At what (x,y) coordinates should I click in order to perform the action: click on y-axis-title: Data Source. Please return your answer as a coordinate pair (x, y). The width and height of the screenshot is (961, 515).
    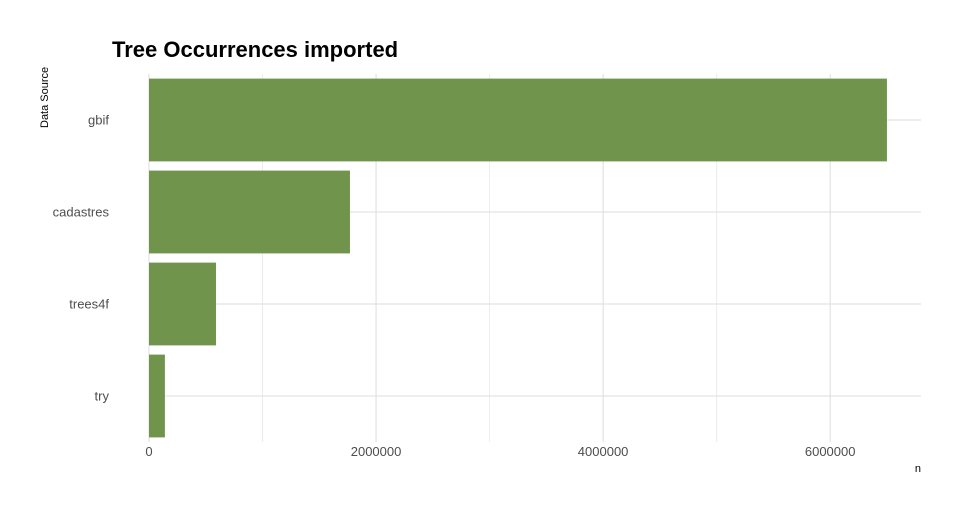
    Looking at the image, I should click on (45, 97).